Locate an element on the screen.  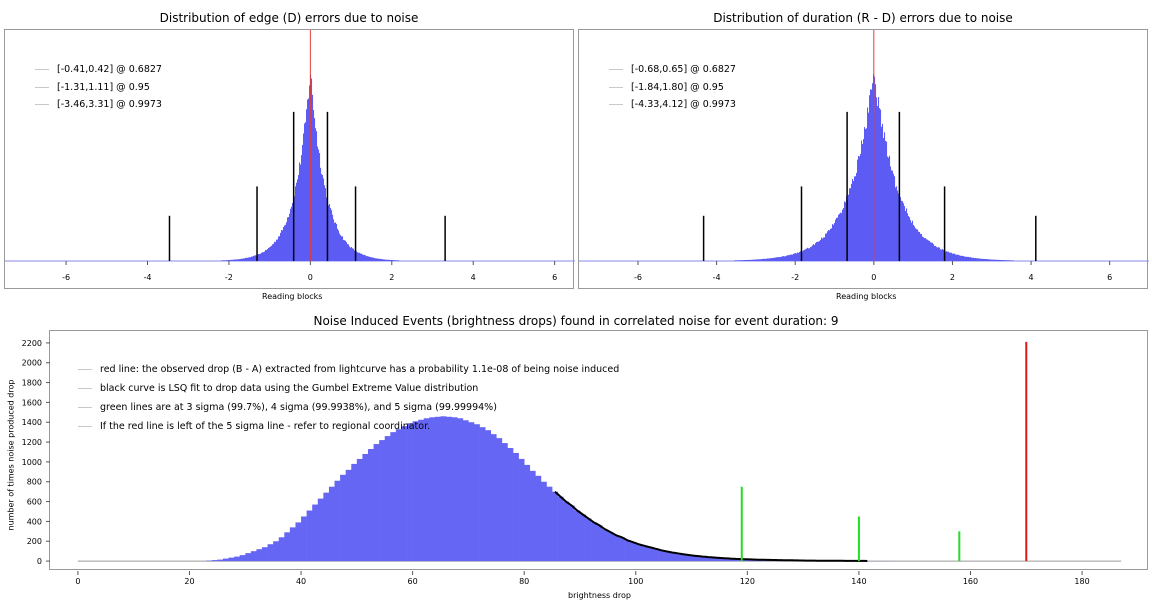
x-tick-label: 4 is located at coordinates (473, 277).